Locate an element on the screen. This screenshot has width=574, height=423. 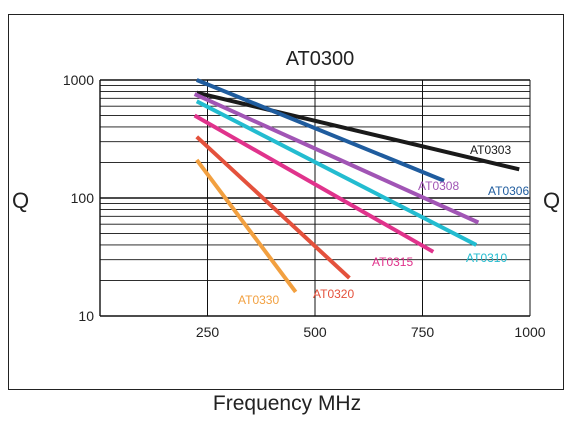
series-line-at0303 is located at coordinates (358, 131).